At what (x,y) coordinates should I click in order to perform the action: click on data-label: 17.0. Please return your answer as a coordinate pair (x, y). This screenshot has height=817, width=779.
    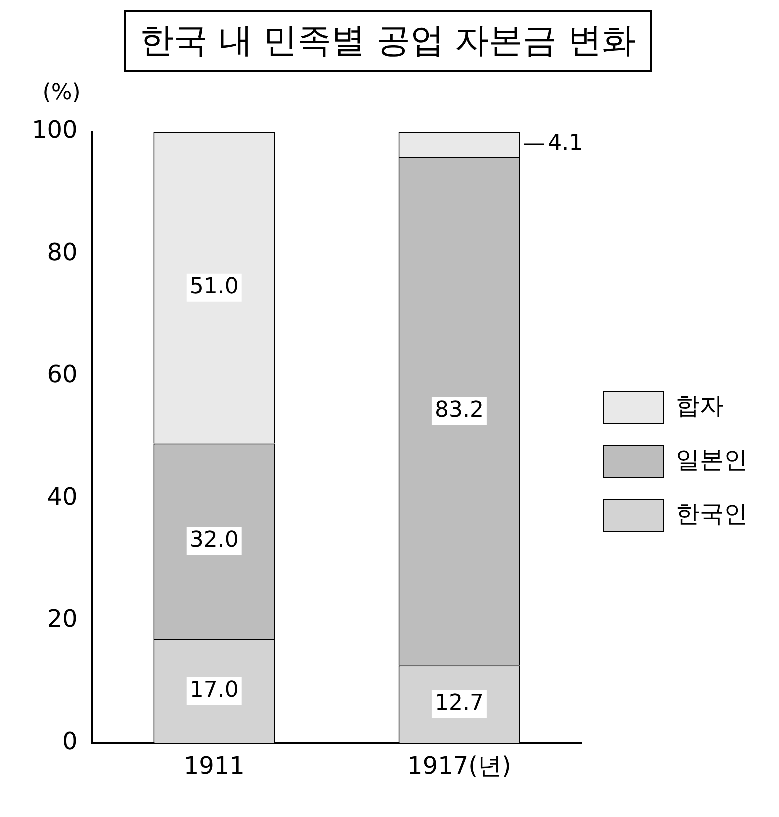
    Looking at the image, I should click on (214, 690).